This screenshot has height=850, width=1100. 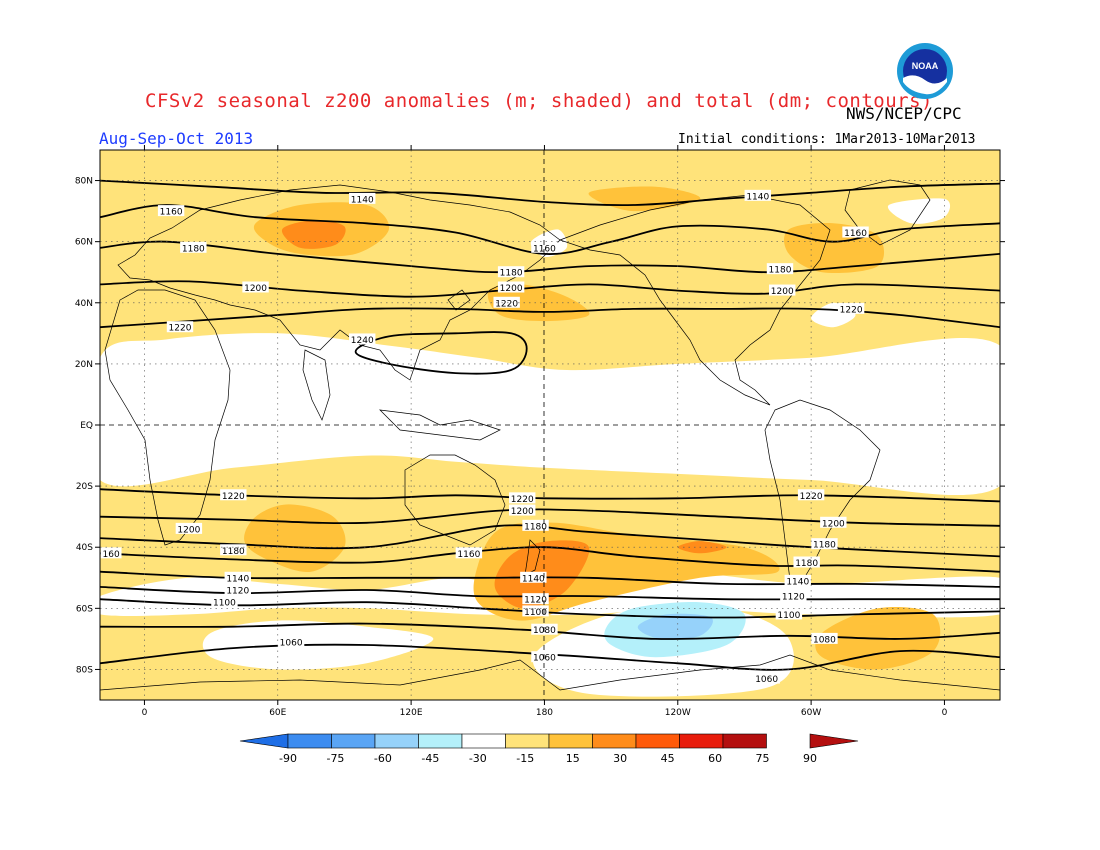 I want to click on colorbar-label: 75, so click(x=763, y=758).